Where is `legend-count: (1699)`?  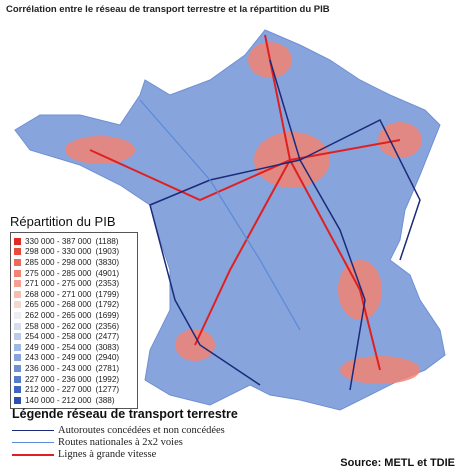
legend-count: (1699) is located at coordinates (107, 315).